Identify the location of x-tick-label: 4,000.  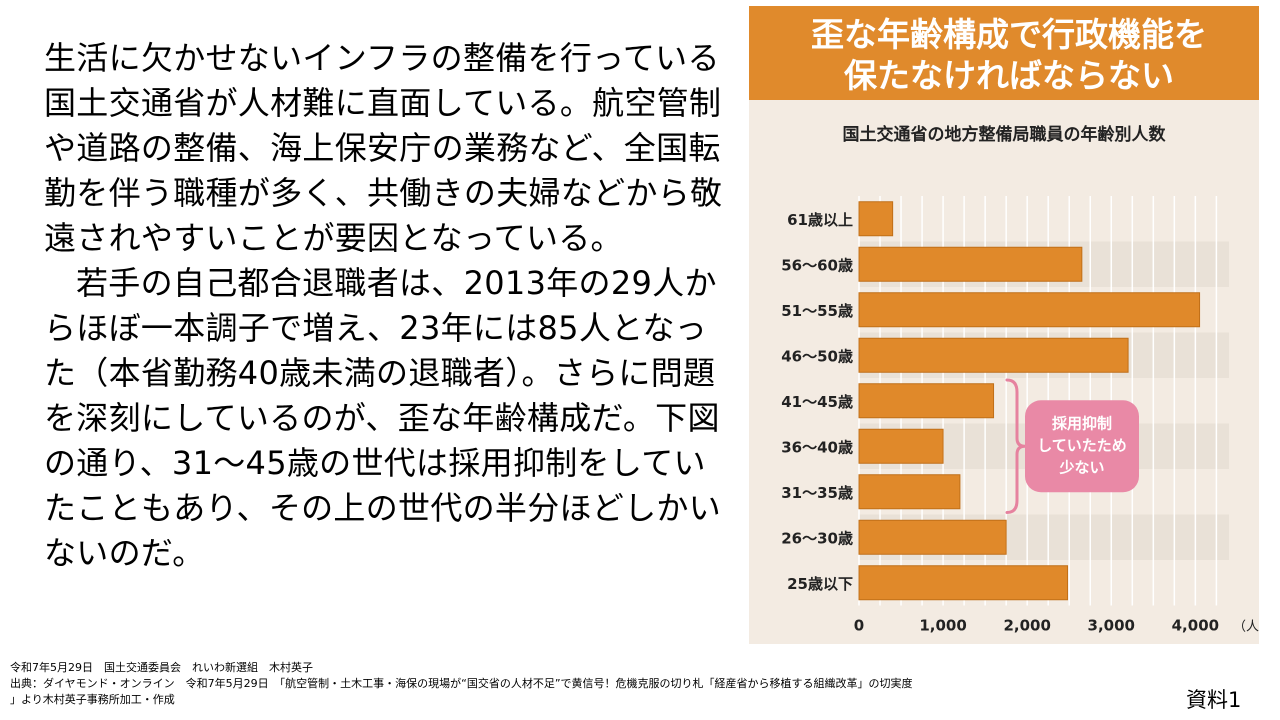
(1195, 626).